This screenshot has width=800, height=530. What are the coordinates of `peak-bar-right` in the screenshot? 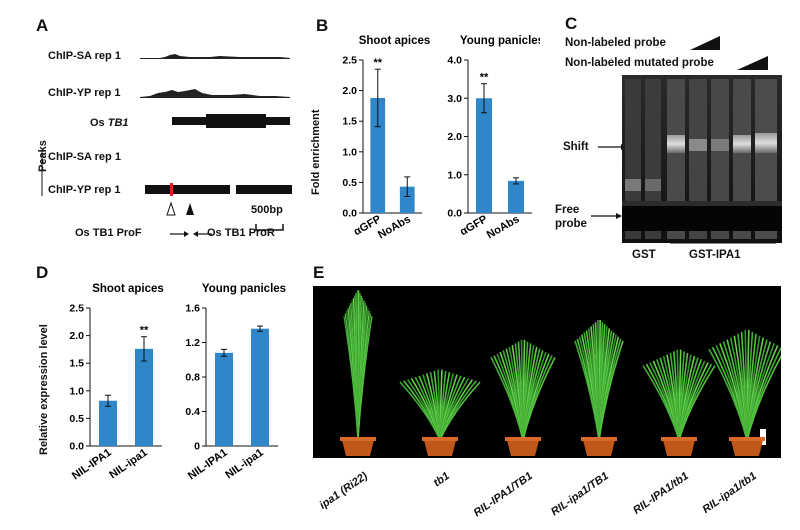 It's located at (264, 189).